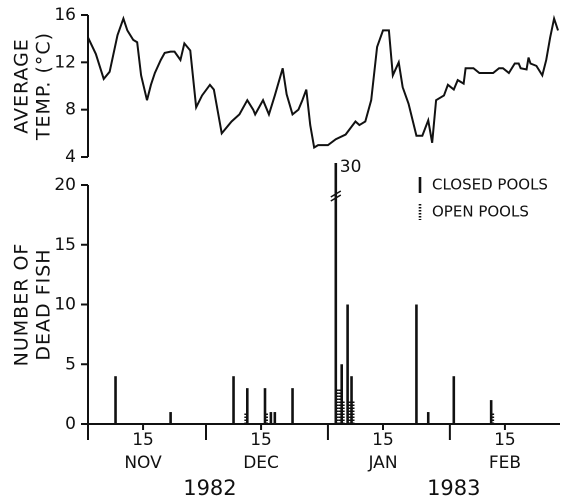 The height and width of the screenshot is (500, 584). What do you see at coordinates (65, 15) in the screenshot?
I see `y-tick-label: 16` at bounding box center [65, 15].